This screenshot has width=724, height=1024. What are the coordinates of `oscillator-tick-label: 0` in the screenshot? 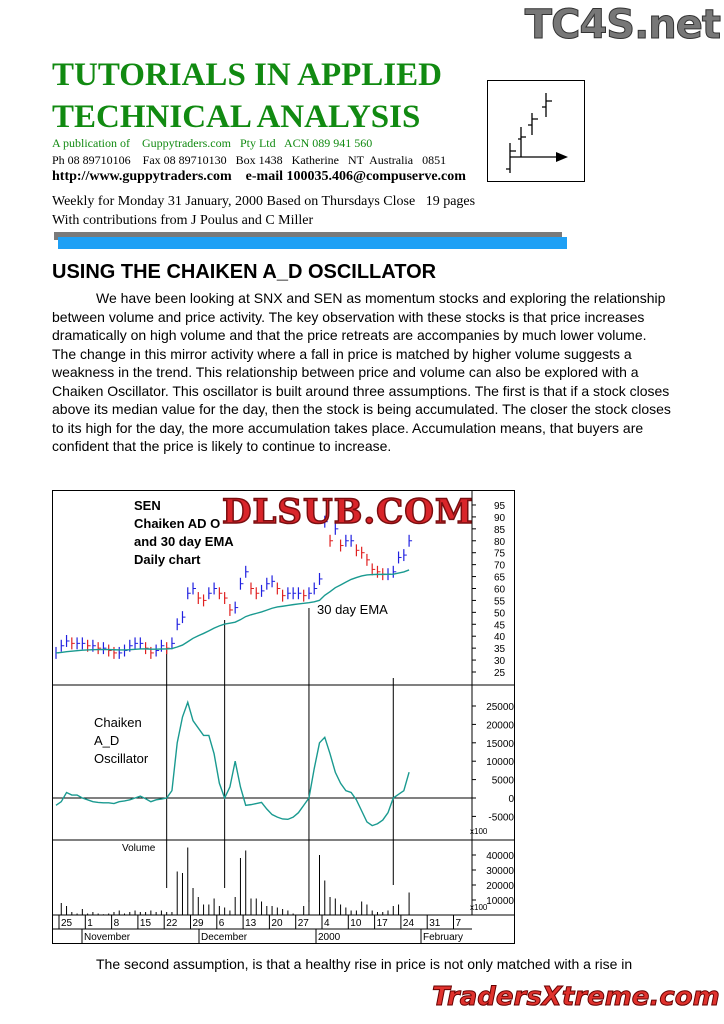 It's located at (511, 799).